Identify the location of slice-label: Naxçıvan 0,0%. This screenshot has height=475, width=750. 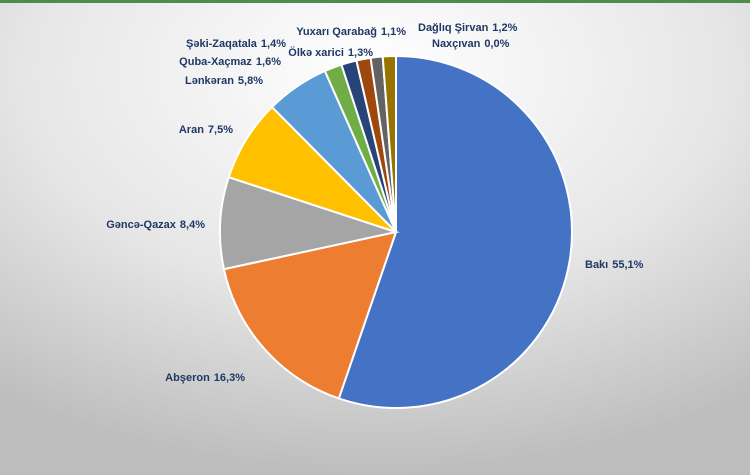
(471, 44).